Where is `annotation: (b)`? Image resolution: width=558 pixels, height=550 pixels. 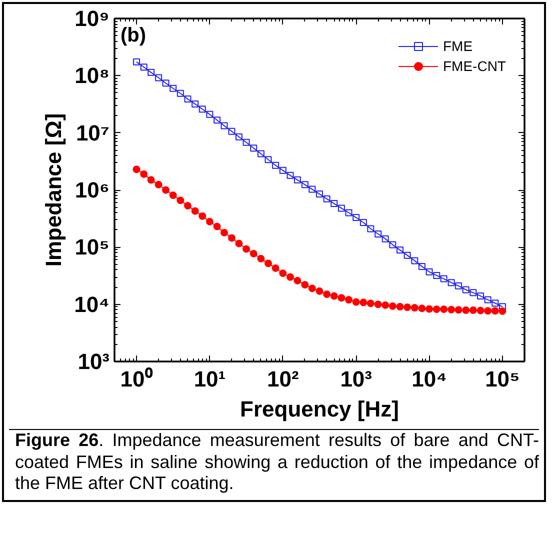 annotation: (b) is located at coordinates (133, 35).